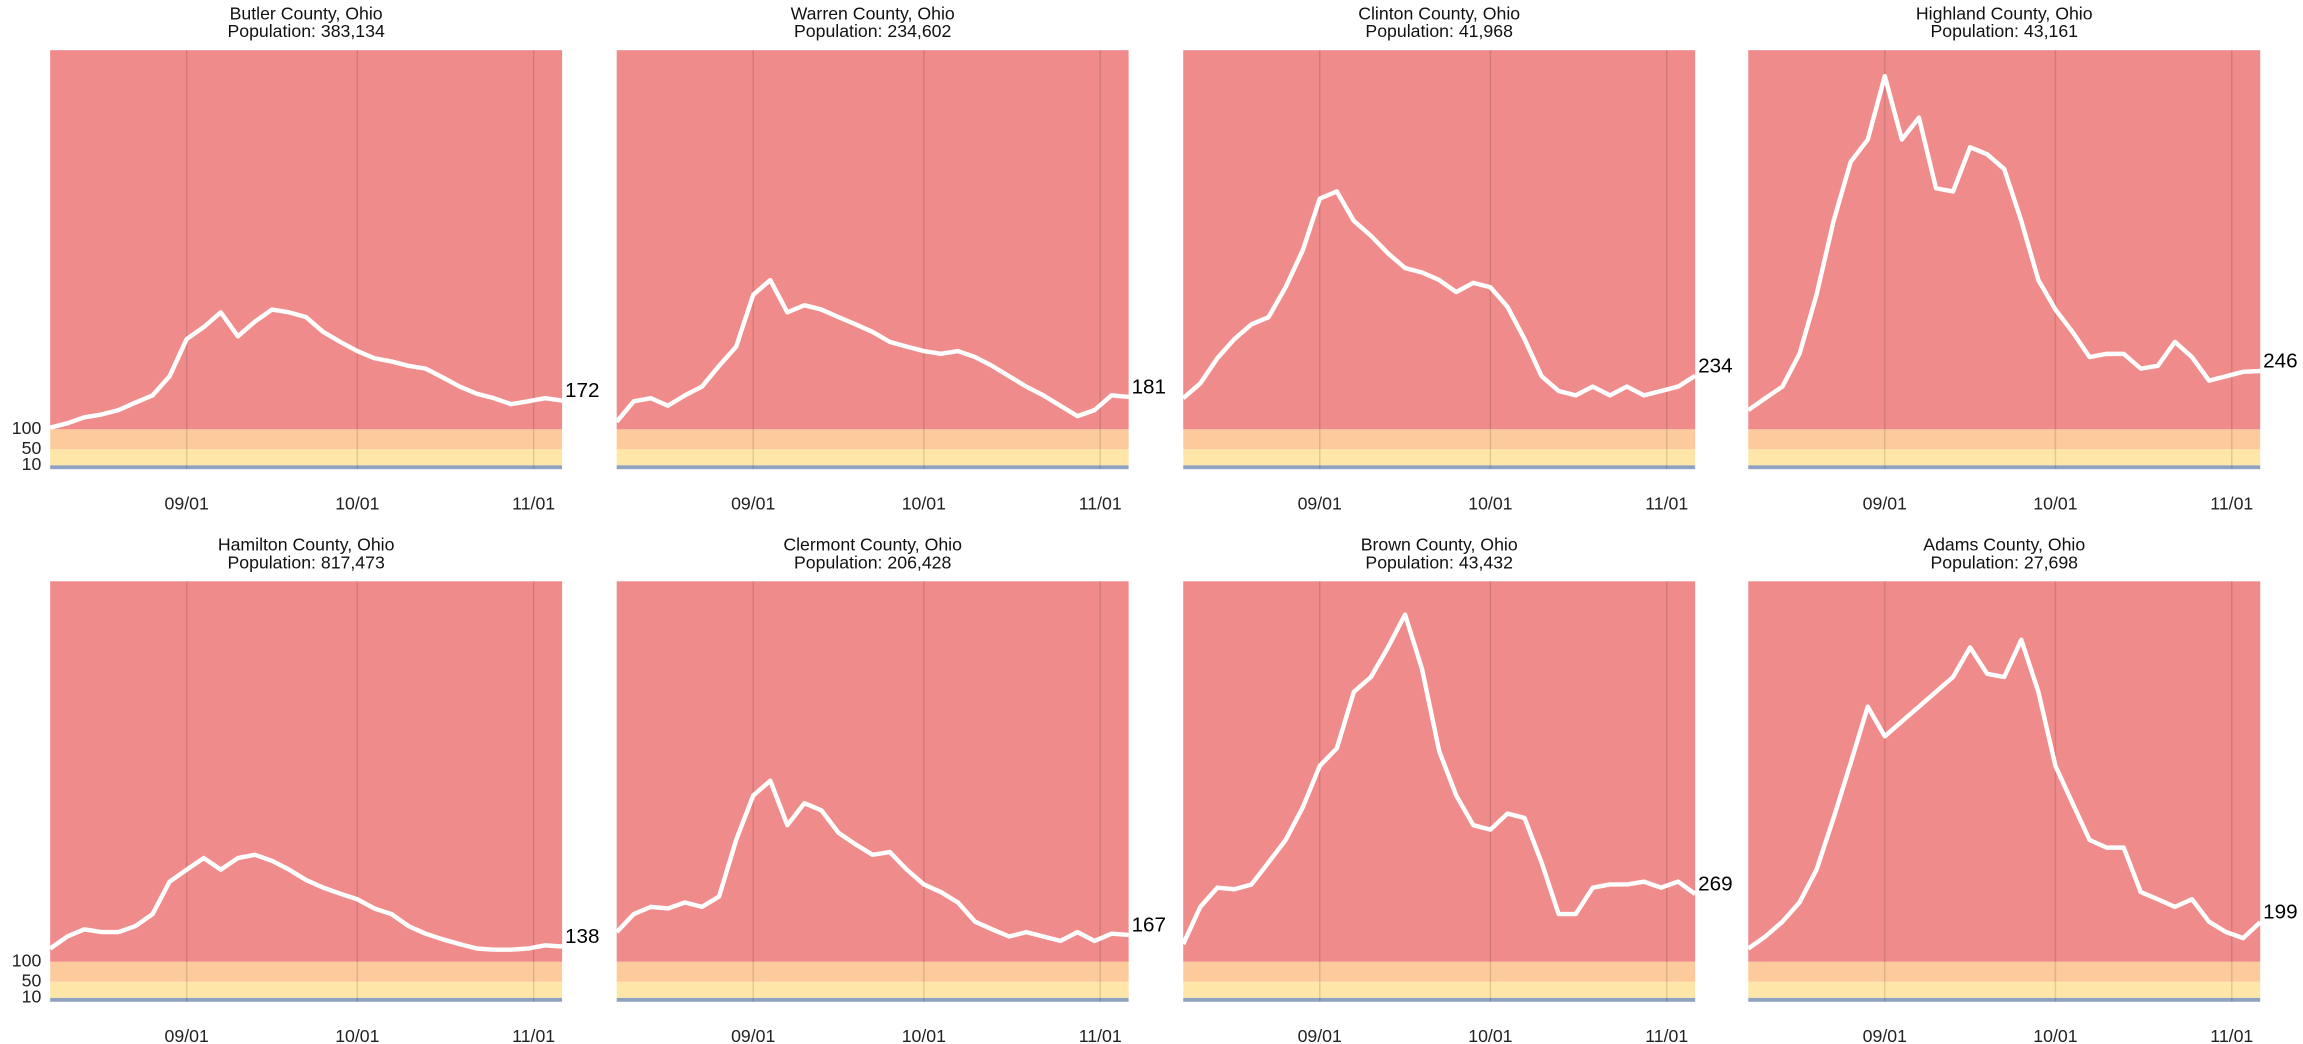 This screenshot has height=1044, width=2303. Describe the element at coordinates (872, 545) in the screenshot. I see `panel-title: Clermont County, Ohio` at that location.